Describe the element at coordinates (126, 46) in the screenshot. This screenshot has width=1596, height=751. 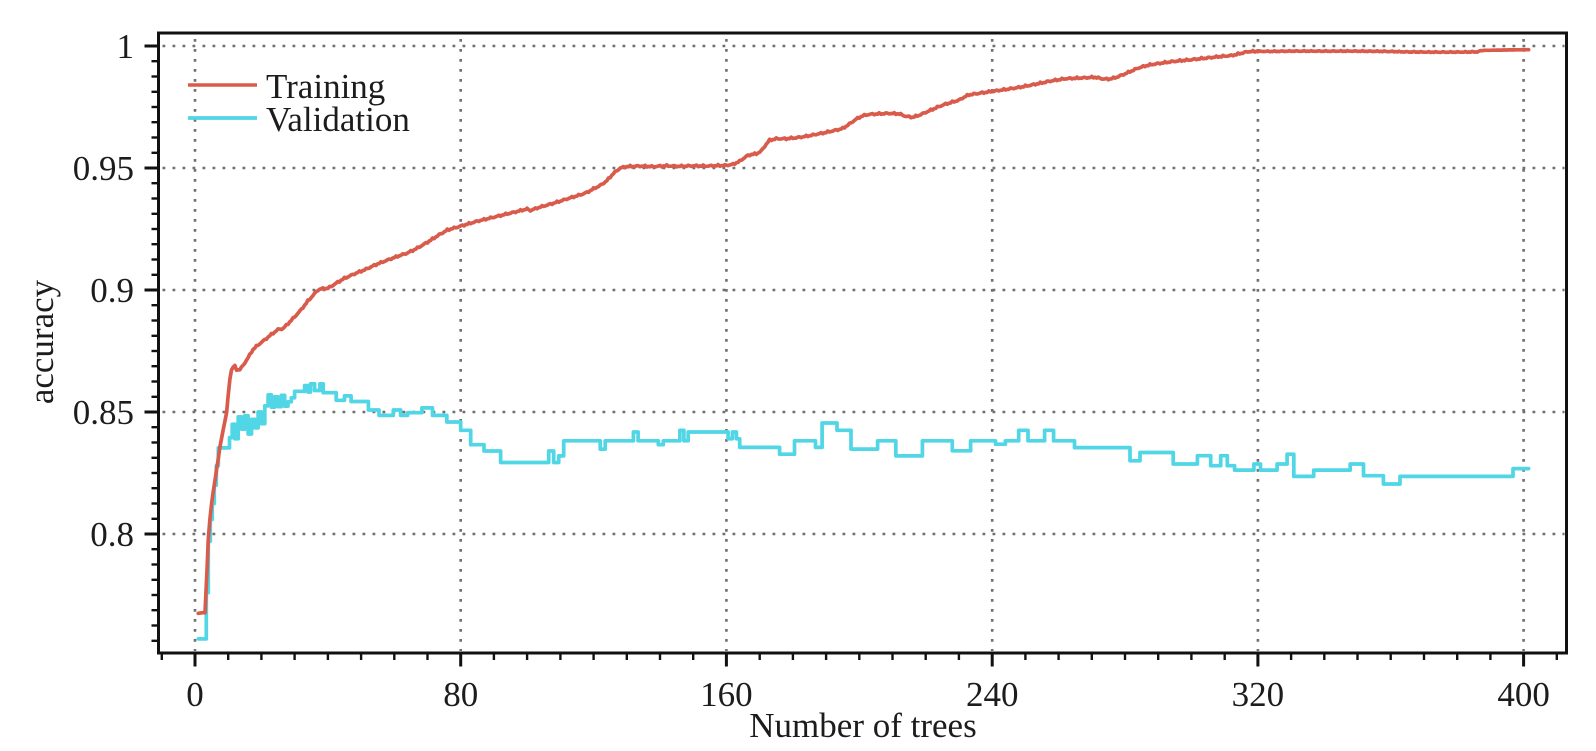
I see `svg-text: 1` at that location.